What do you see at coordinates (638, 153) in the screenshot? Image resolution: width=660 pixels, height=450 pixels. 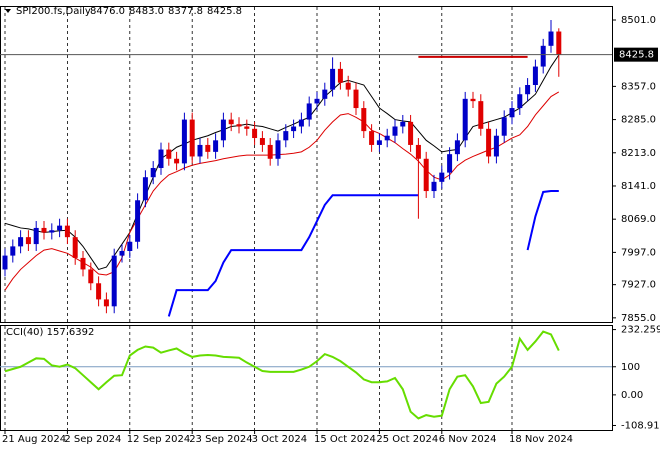 I see `y-tick-label: 8213.0` at bounding box center [638, 153].